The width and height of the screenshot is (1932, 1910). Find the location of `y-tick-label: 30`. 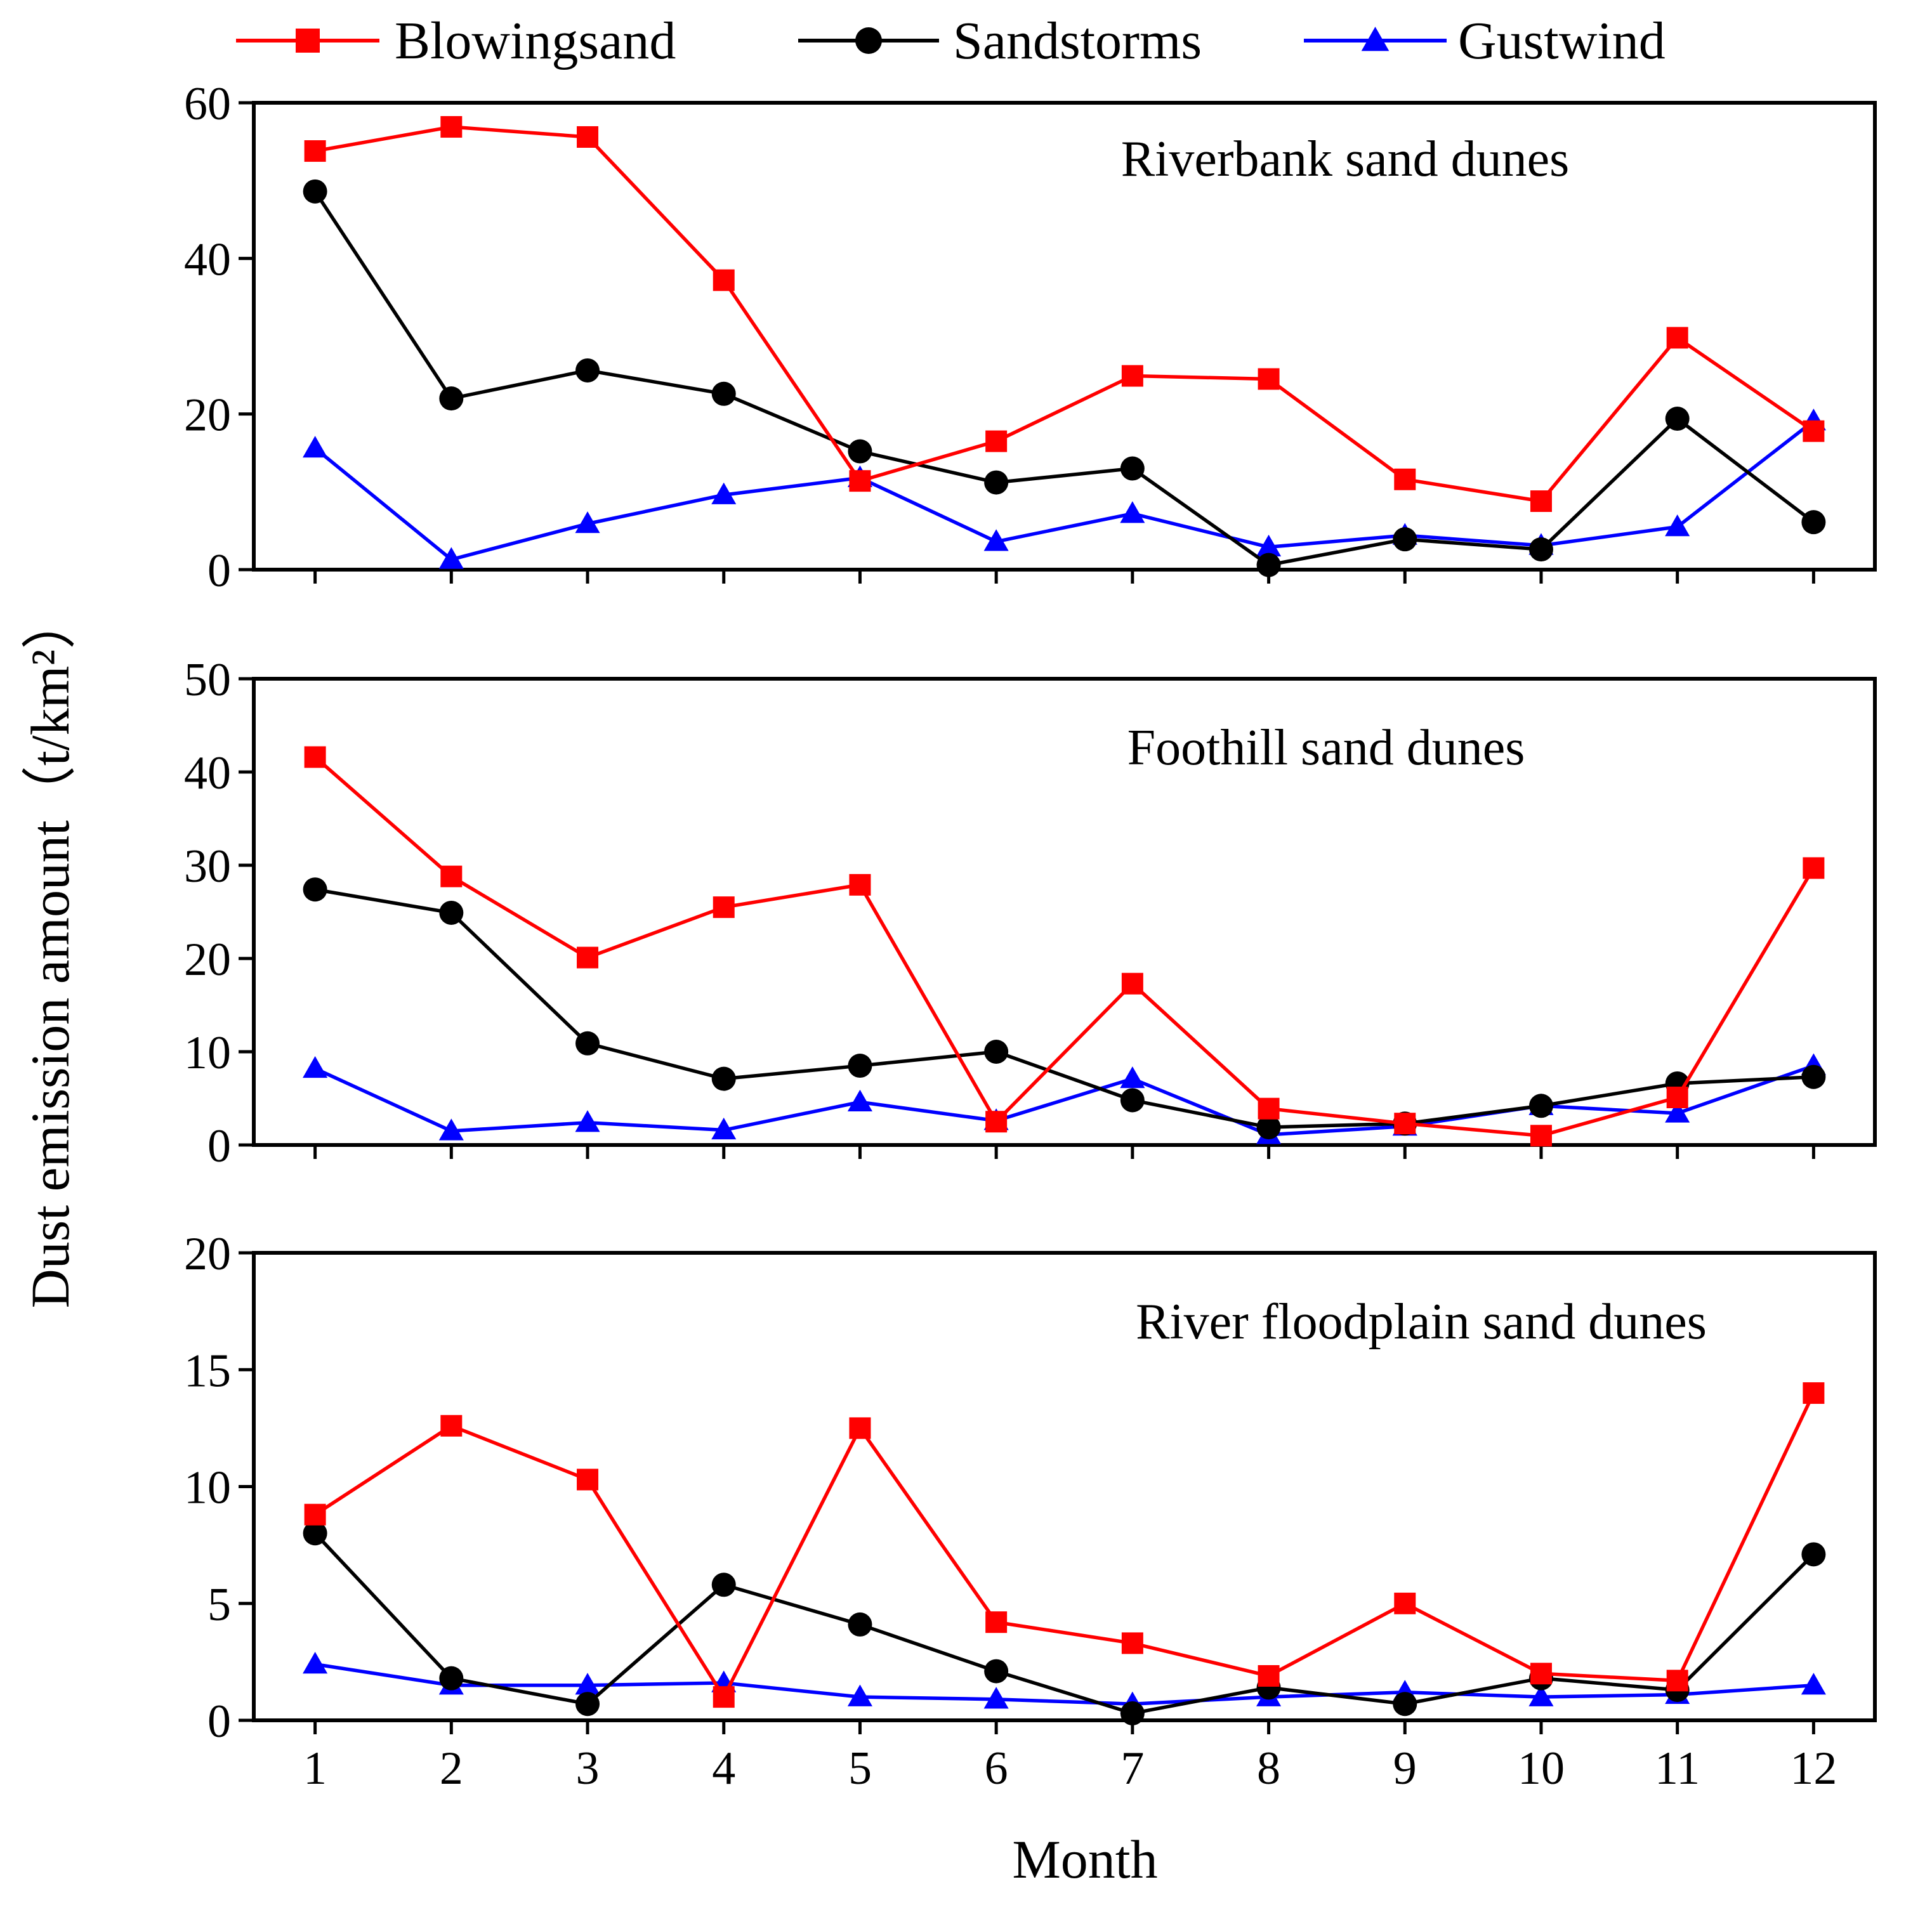

y-tick-label: 30 is located at coordinates (208, 867).